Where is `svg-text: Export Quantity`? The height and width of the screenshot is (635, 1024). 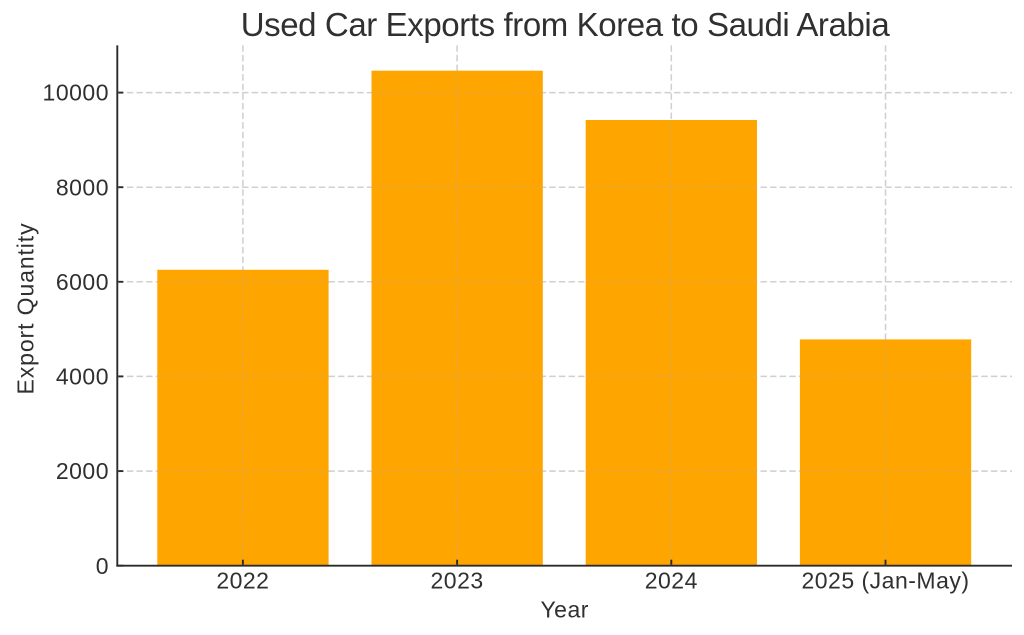 svg-text: Export Quantity is located at coordinates (26, 308).